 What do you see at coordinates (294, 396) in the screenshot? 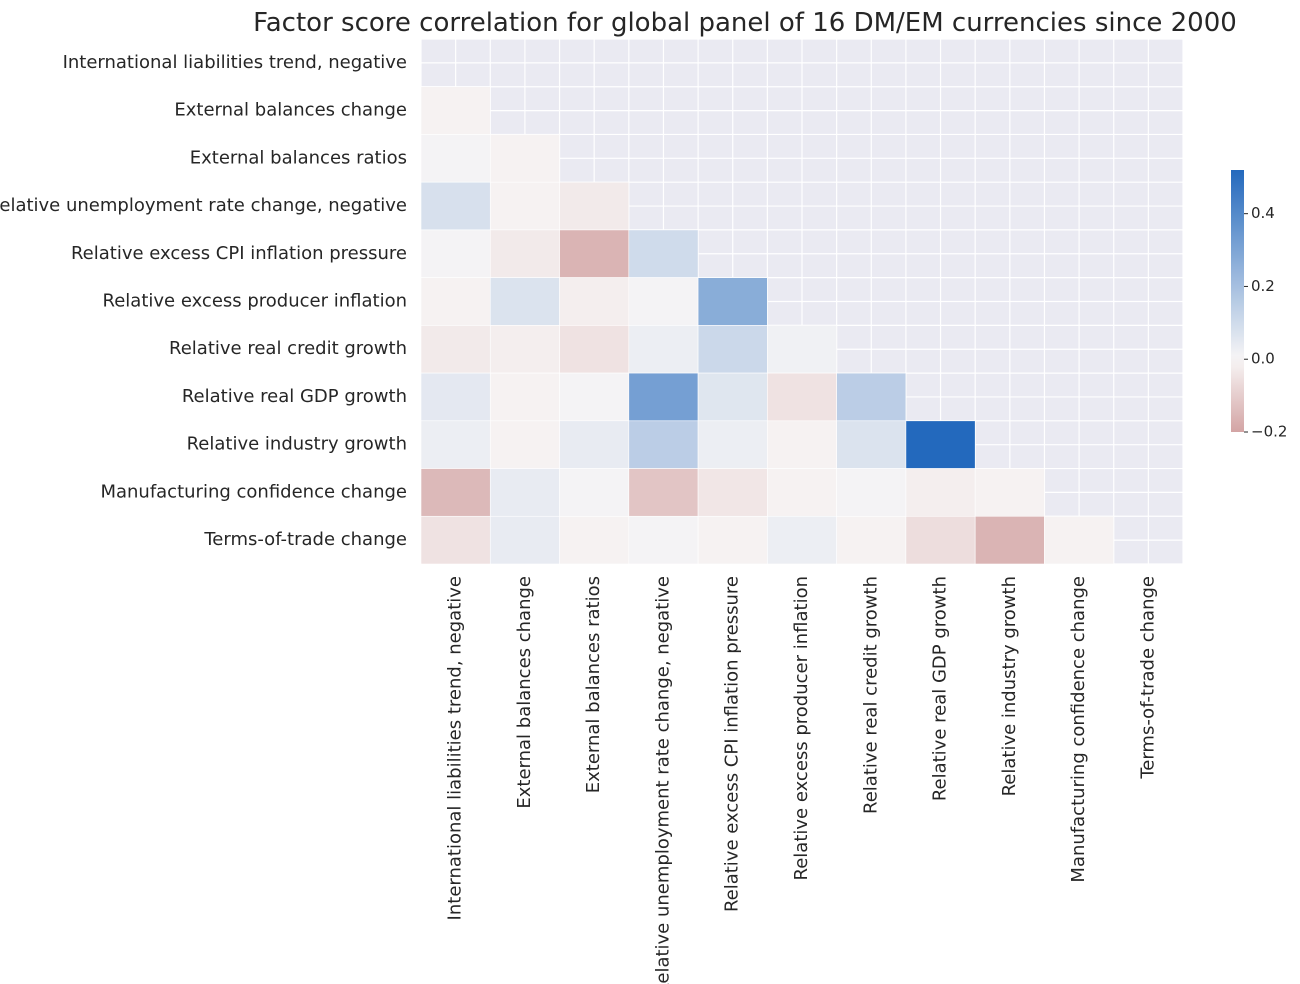
I see `y-tick-label: Relative real GDP growth` at bounding box center [294, 396].